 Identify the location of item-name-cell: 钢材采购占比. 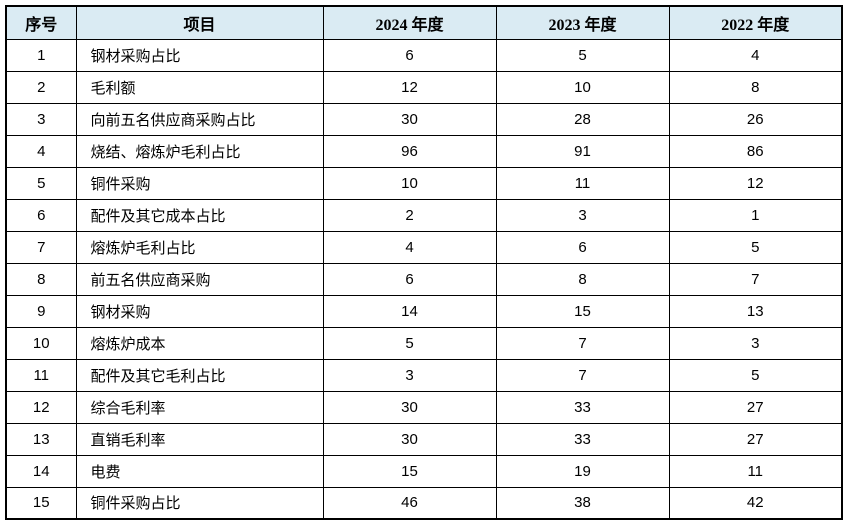
(199, 55).